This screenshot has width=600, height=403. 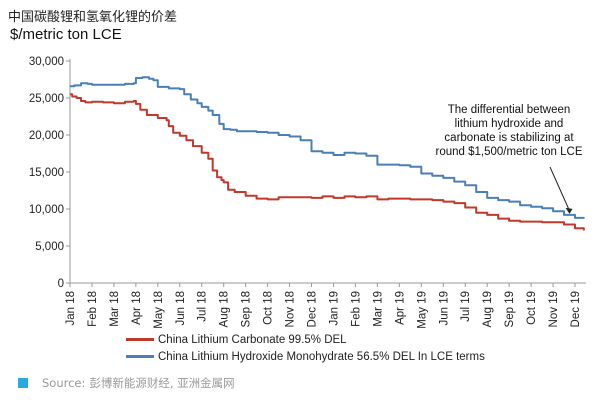 What do you see at coordinates (509, 138) in the screenshot?
I see `annotation-text-line: carbonate is stabilizing at` at bounding box center [509, 138].